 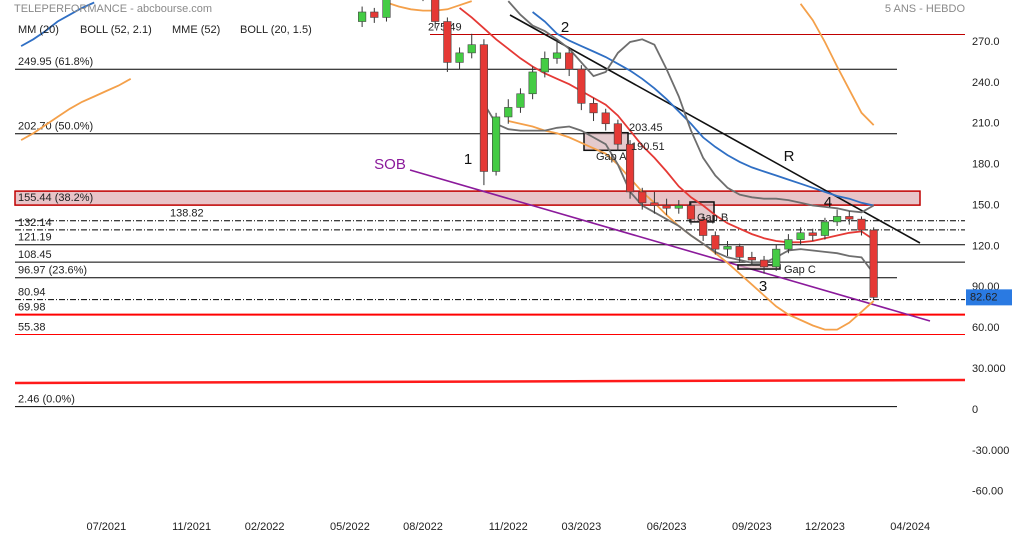 I want to click on legend-entry: MM (20), so click(x=38, y=30).